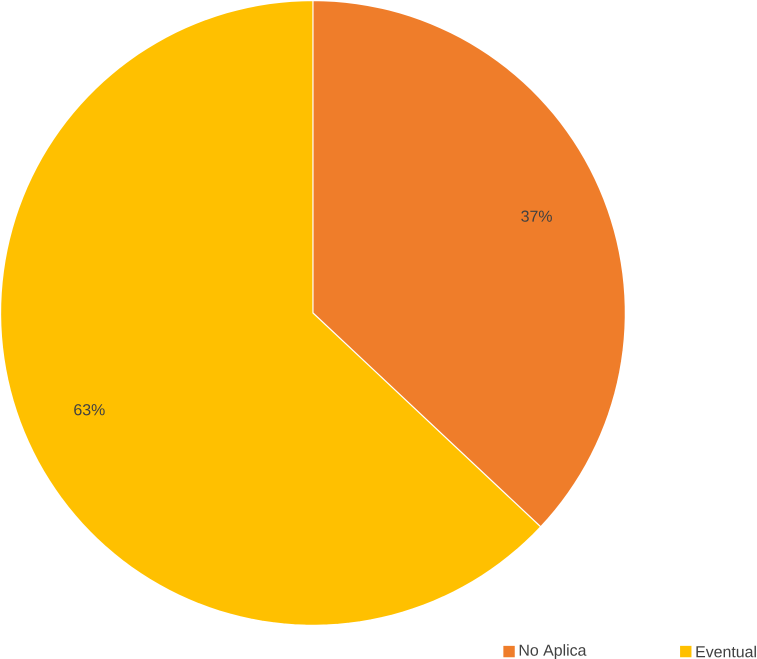 This screenshot has width=757, height=659. I want to click on legend-label: No Aplica, so click(553, 651).